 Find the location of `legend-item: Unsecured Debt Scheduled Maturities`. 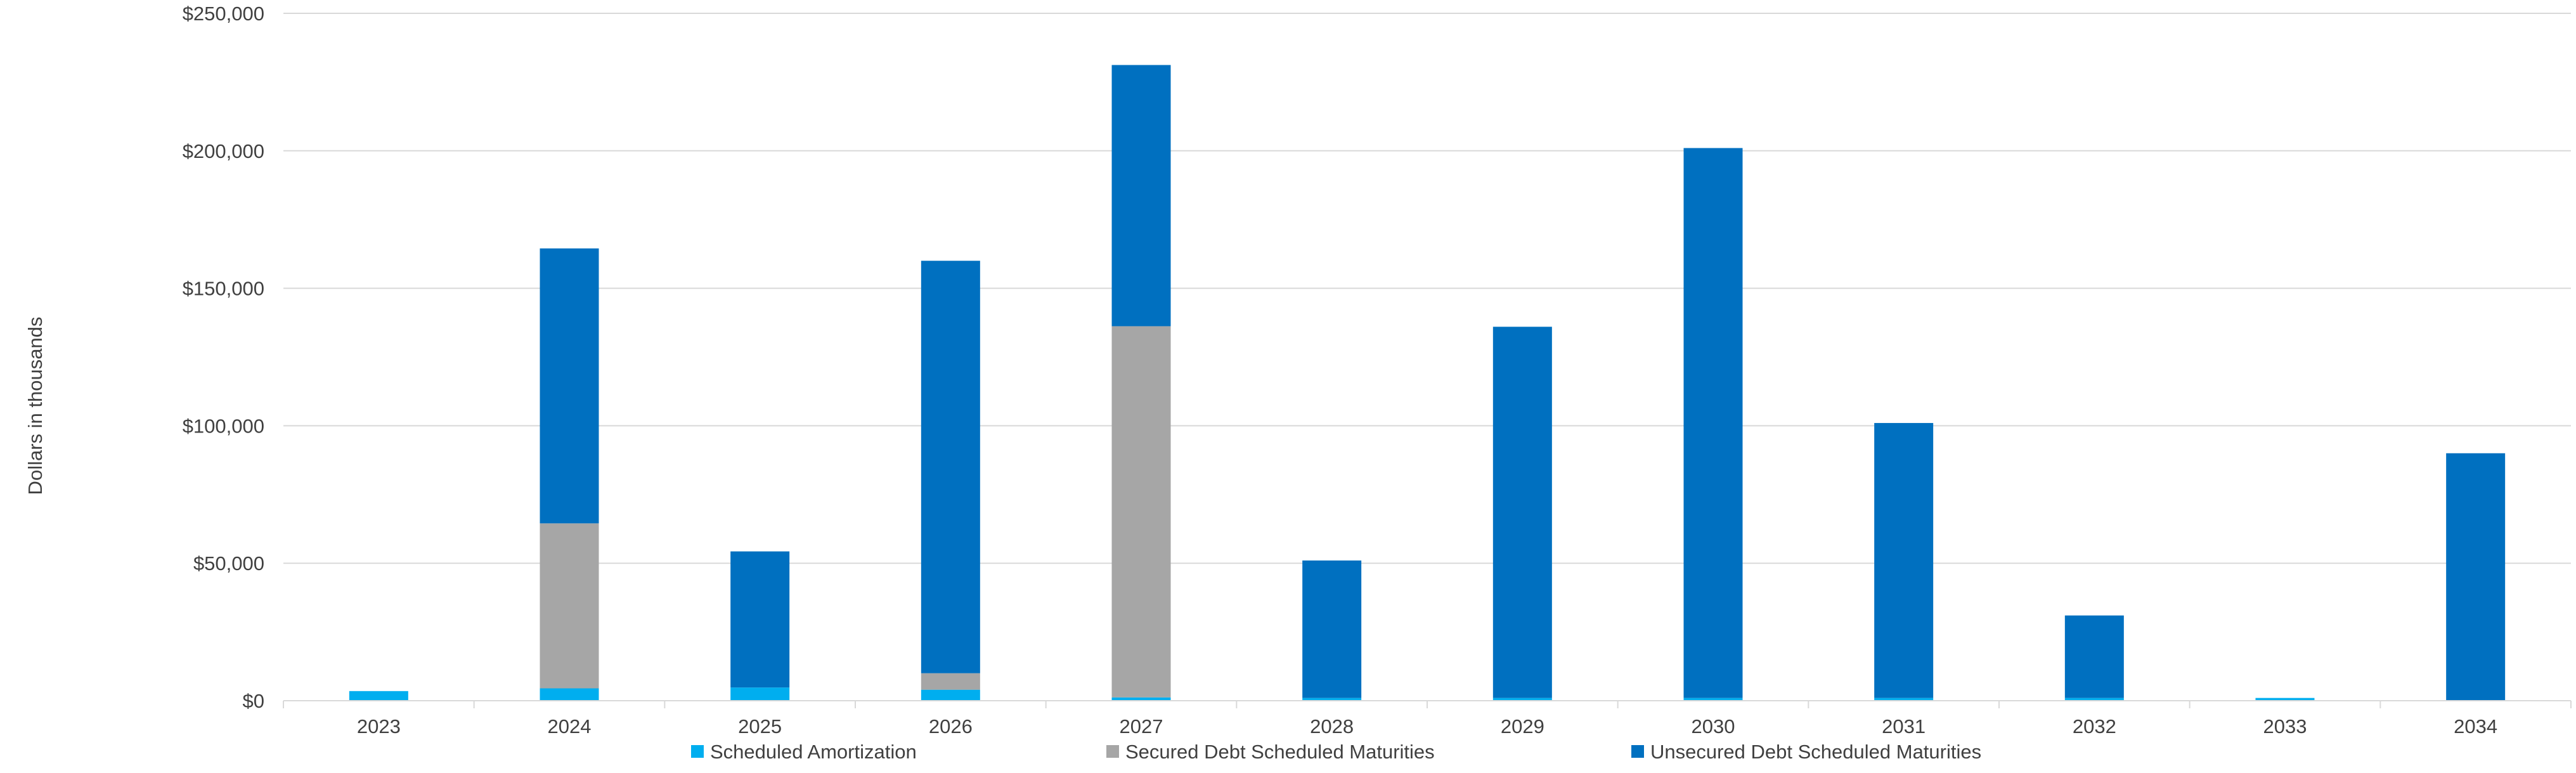

legend-item: Unsecured Debt Scheduled Maturities is located at coordinates (1806, 752).